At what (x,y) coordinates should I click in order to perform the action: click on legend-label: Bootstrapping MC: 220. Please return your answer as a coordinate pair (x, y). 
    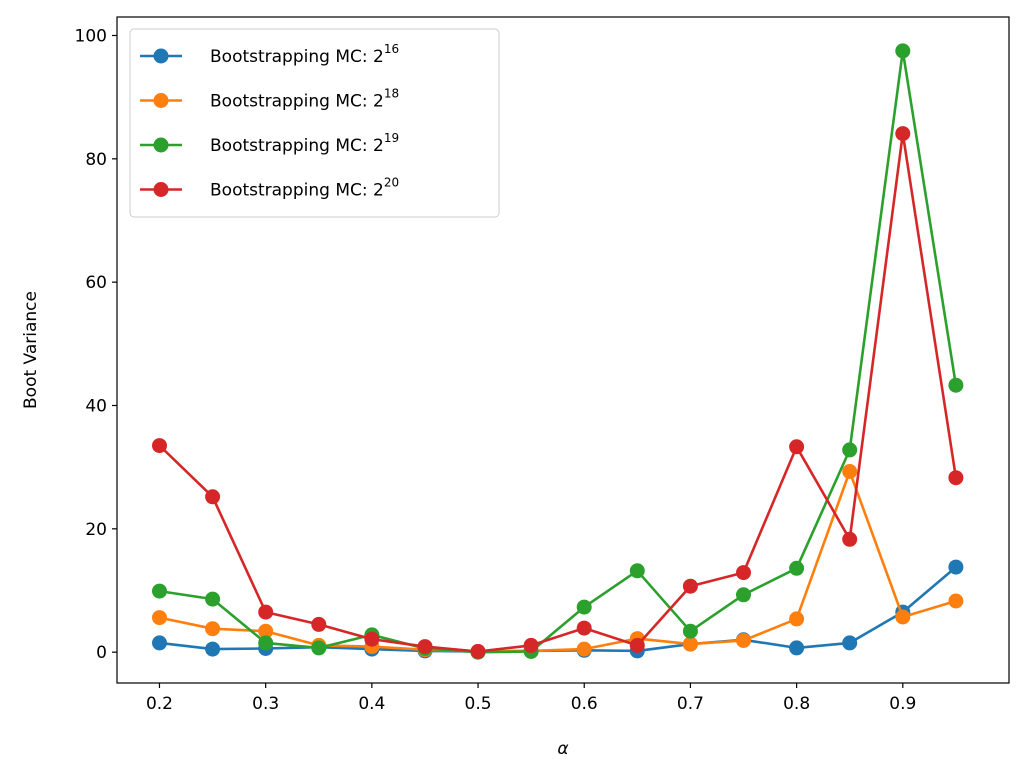
    Looking at the image, I should click on (304, 188).